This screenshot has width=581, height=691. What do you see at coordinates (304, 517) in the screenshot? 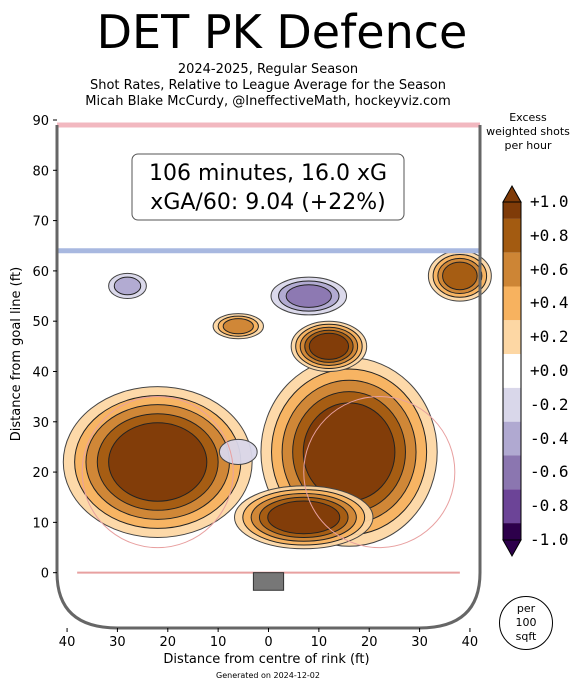
I see `heat-contour-crease-front-hotspot` at bounding box center [304, 517].